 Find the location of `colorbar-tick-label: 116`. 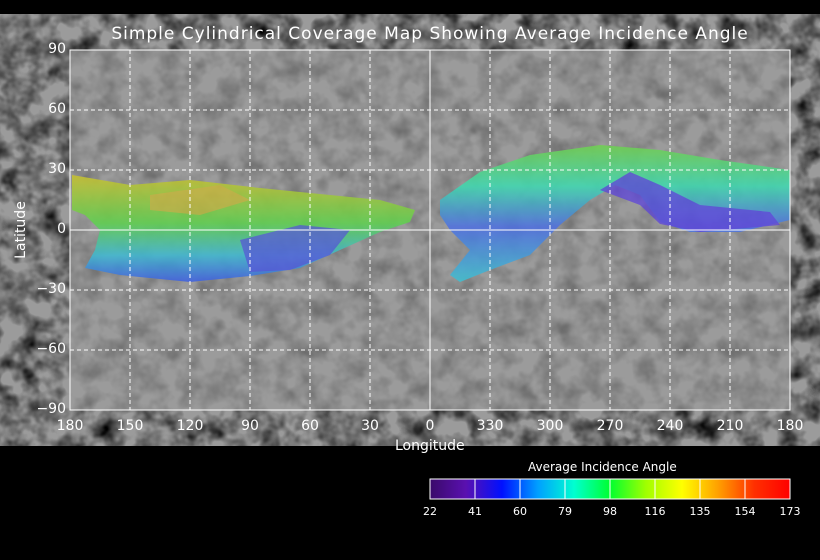

colorbar-tick-label: 116 is located at coordinates (655, 511).